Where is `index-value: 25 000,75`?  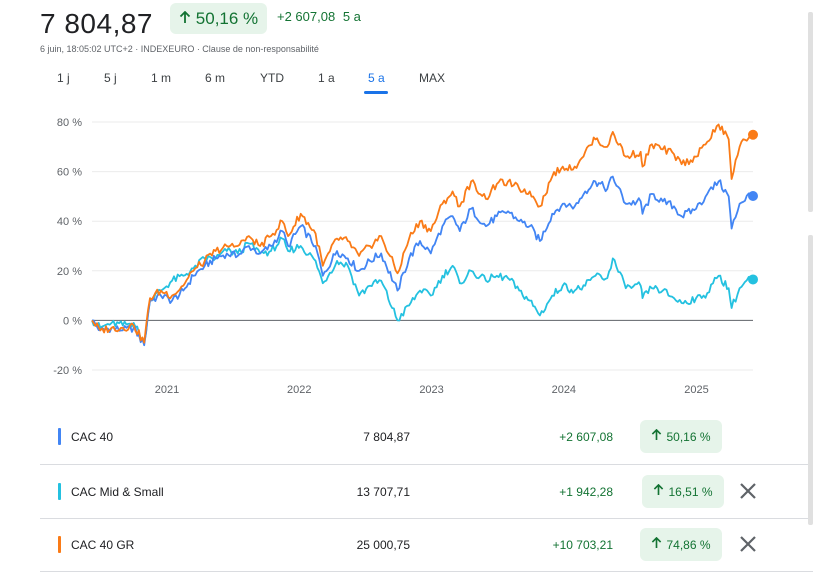 index-value: 25 000,75 is located at coordinates (383, 545).